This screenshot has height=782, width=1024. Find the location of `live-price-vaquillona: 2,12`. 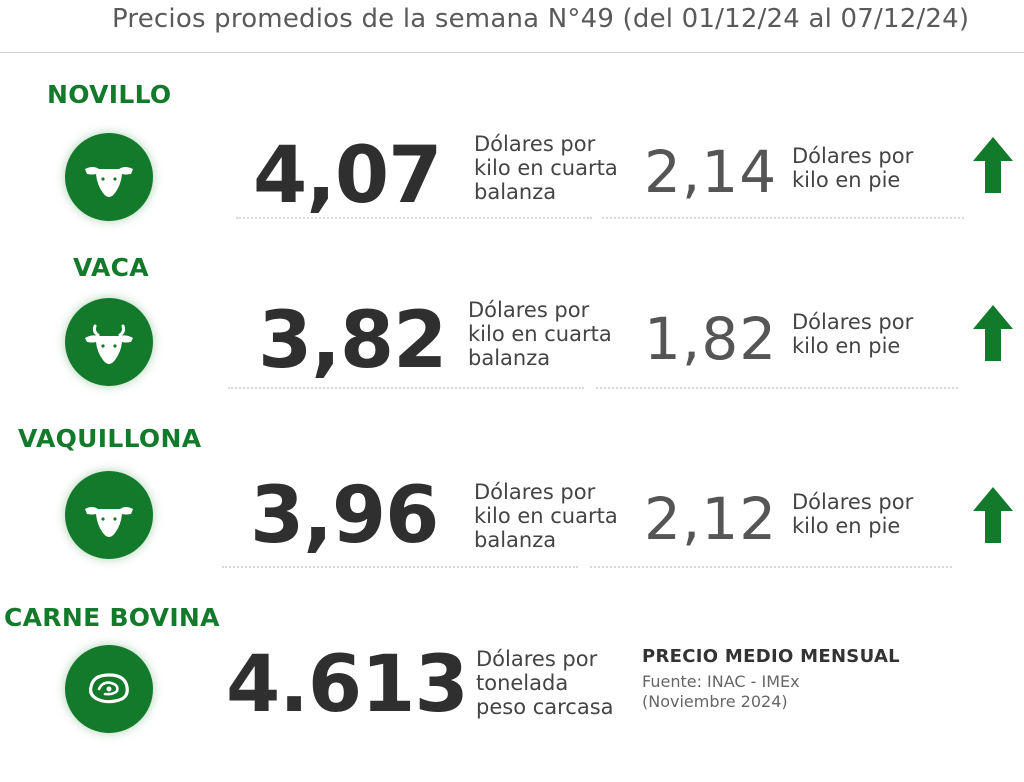

live-price-vaquillona: 2,12 is located at coordinates (711, 519).